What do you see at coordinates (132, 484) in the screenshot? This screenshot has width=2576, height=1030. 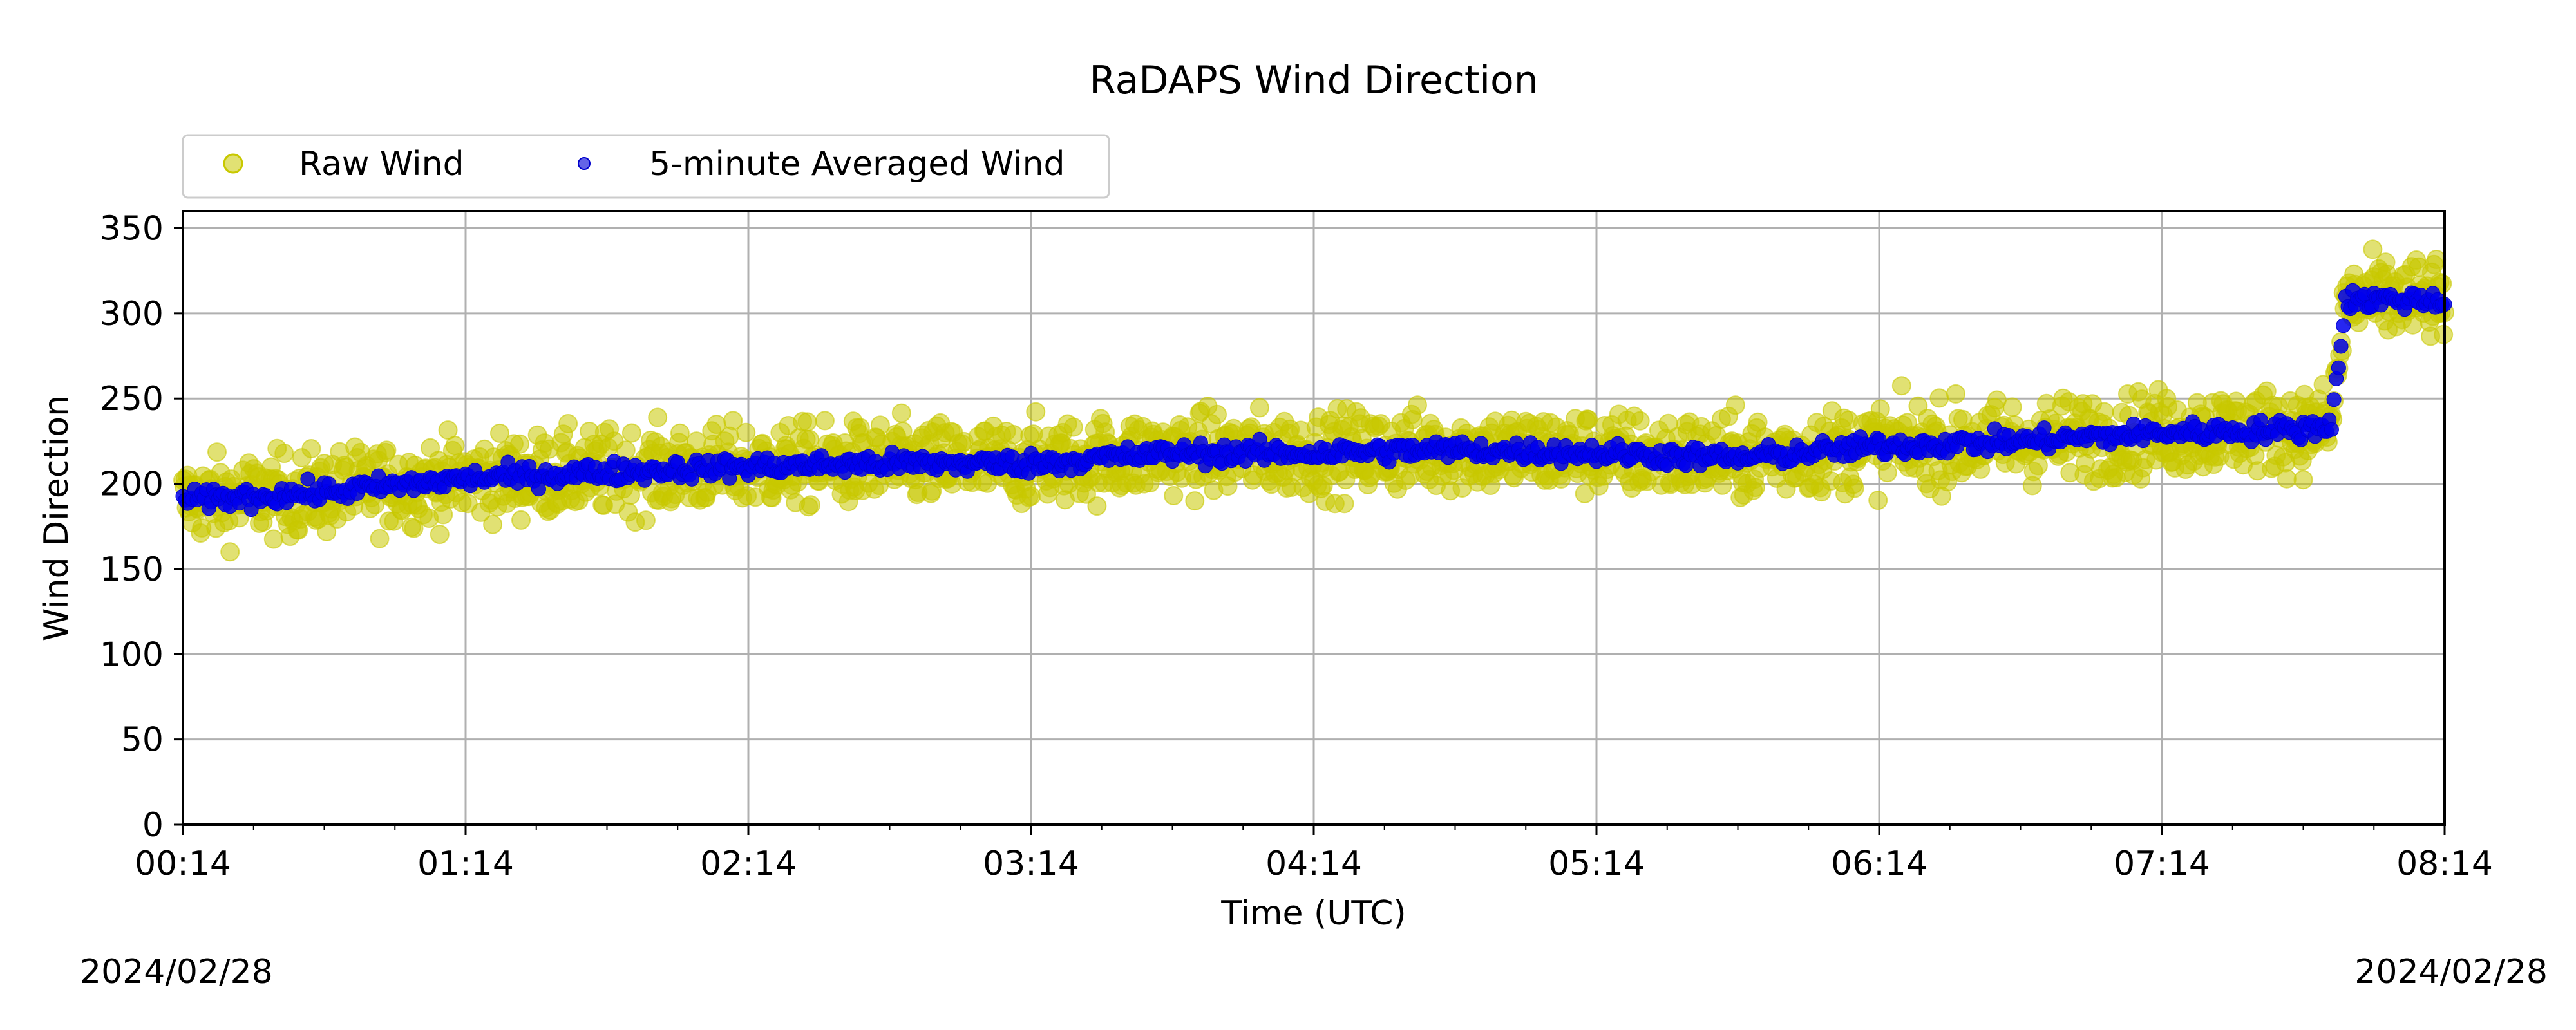 I see `y-tick-label: 200` at bounding box center [132, 484].